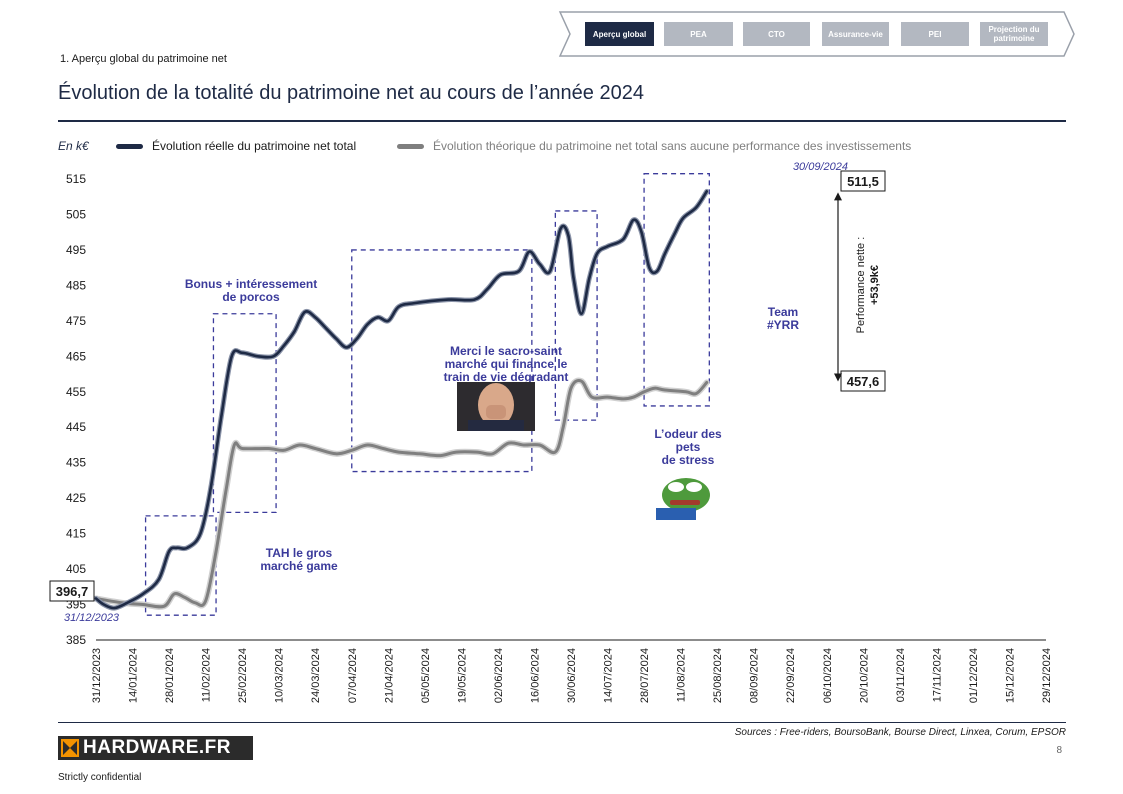 This screenshot has width=1123, height=794. What do you see at coordinates (875, 285) in the screenshot?
I see `performance-value: +53,9k€` at bounding box center [875, 285].